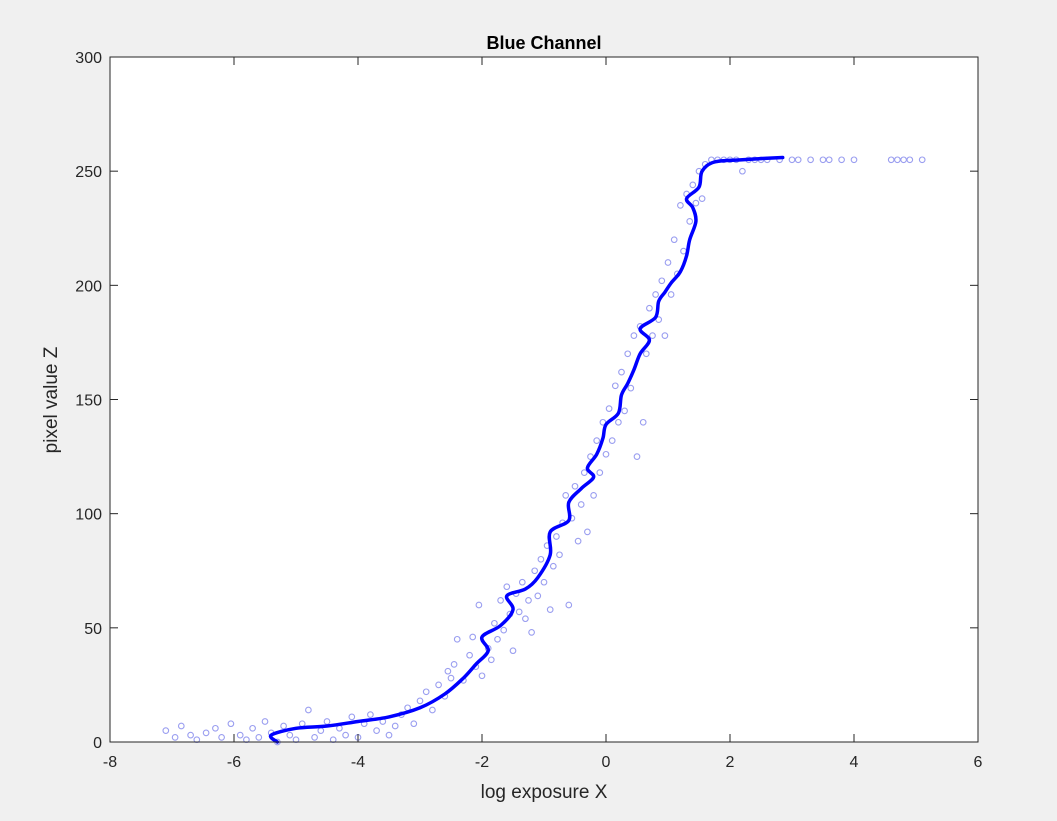  I want to click on x-tick-label: -4, so click(358, 762).